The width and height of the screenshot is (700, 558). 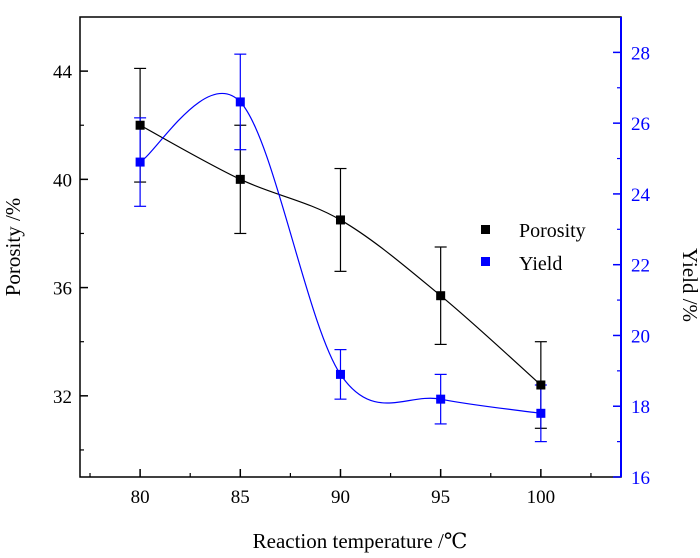 I want to click on x-tick-label-90: 90, so click(x=340, y=497).